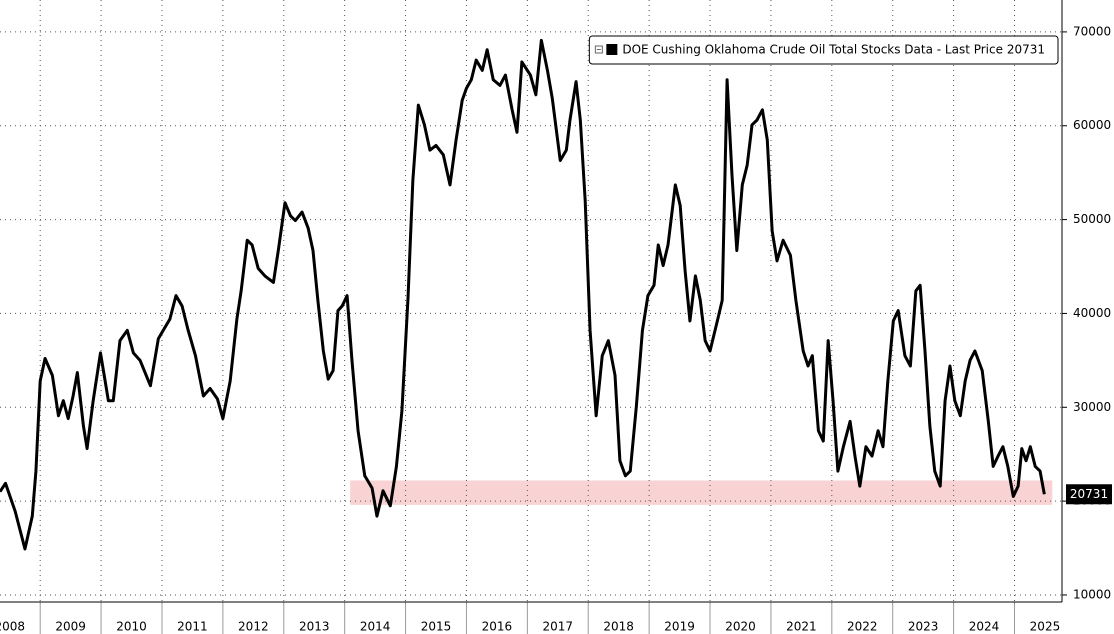  I want to click on last-price-box, so click(1089, 494).